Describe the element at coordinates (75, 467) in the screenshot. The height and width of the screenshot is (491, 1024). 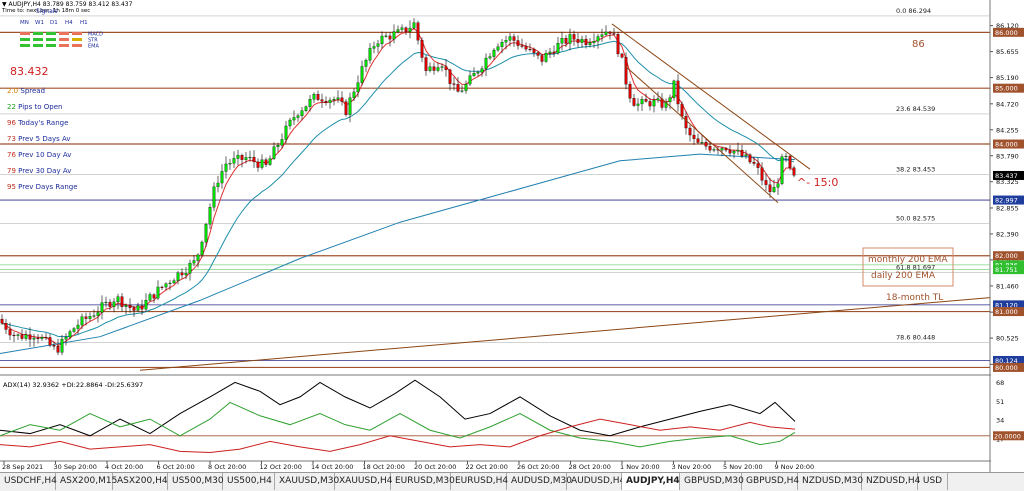
I see `time-label: 30 Sep 20:00` at that location.